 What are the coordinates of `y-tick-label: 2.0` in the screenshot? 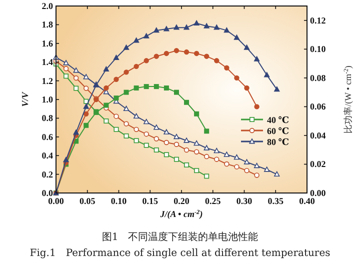 It's located at (48, 6).